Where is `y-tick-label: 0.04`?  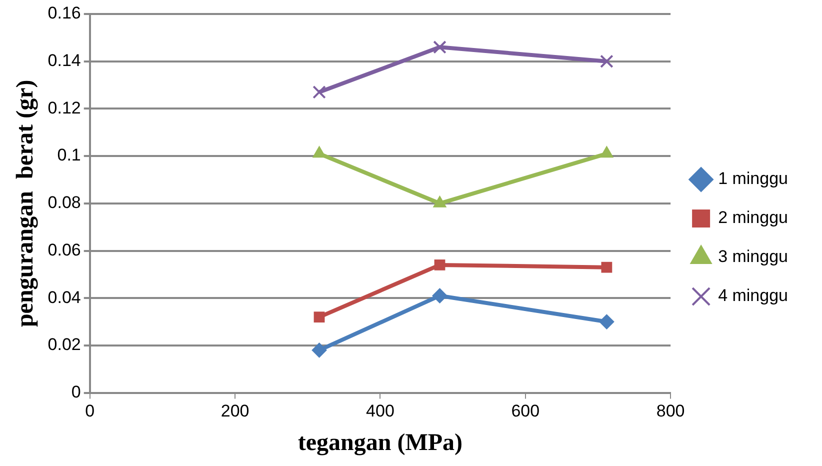
y-tick-label: 0.04 is located at coordinates (64, 297).